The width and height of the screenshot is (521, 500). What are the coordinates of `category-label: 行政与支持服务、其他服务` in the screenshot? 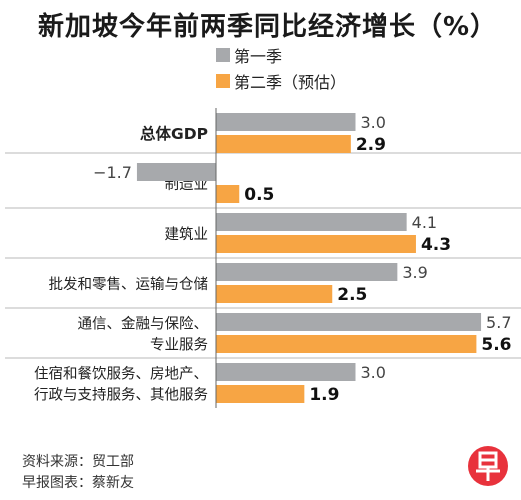 It's located at (121, 395).